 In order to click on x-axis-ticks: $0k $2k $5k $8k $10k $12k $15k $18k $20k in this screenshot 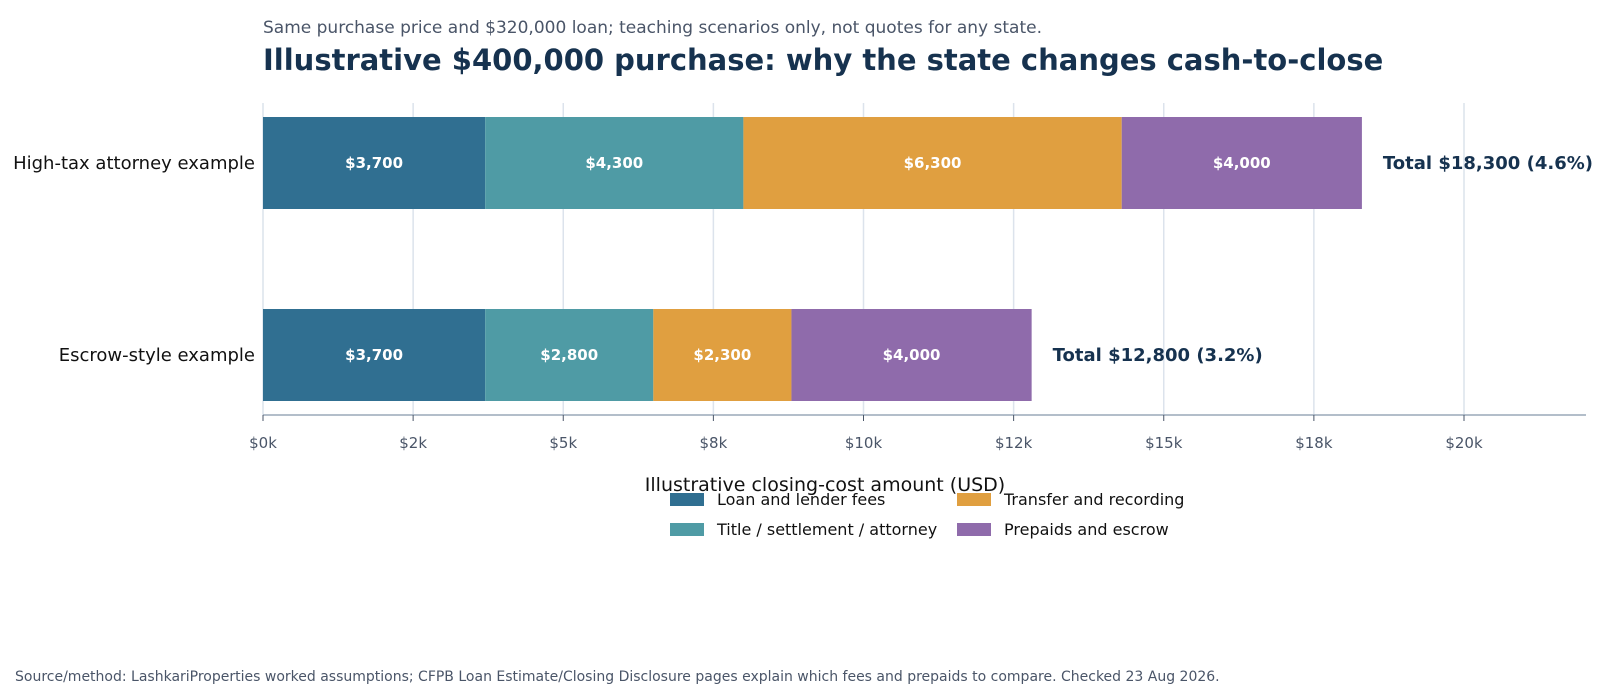, I will do `click(866, 433)`.